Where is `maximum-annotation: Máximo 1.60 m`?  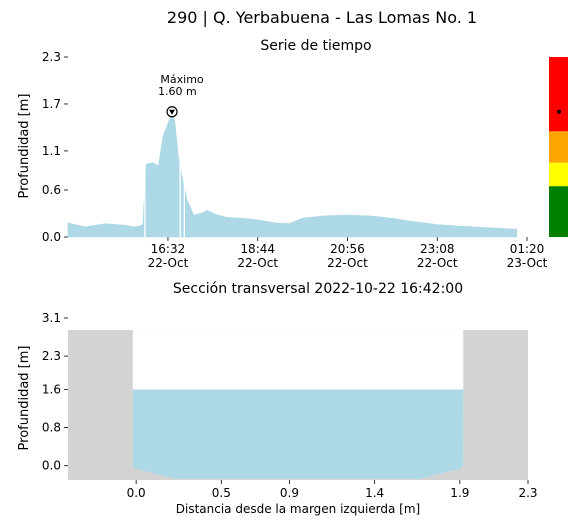
maximum-annotation: Máximo 1.60 m is located at coordinates (181, 95).